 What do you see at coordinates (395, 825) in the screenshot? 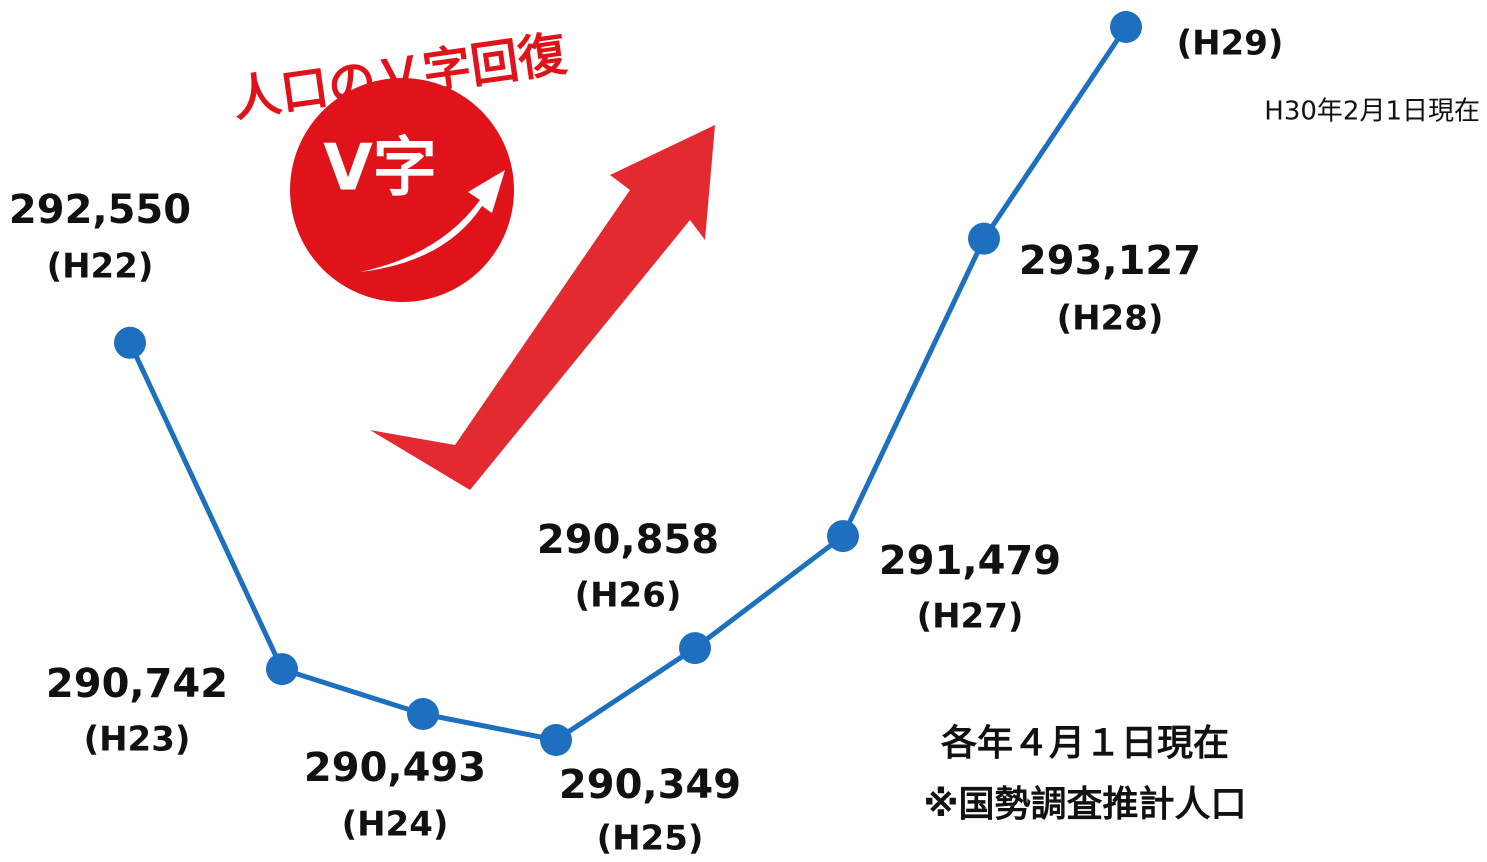
I see `category-label: (H24)` at bounding box center [395, 825].